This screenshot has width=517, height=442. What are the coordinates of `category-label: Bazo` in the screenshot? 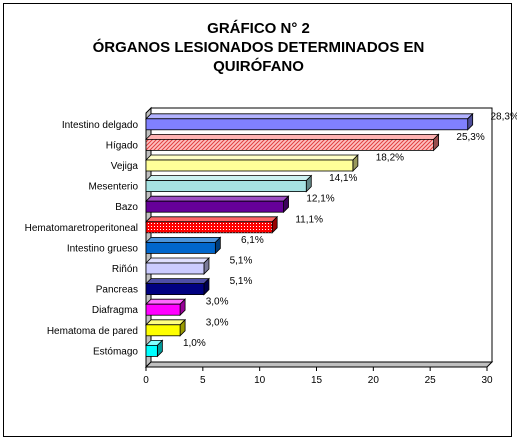 It's located at (126, 207).